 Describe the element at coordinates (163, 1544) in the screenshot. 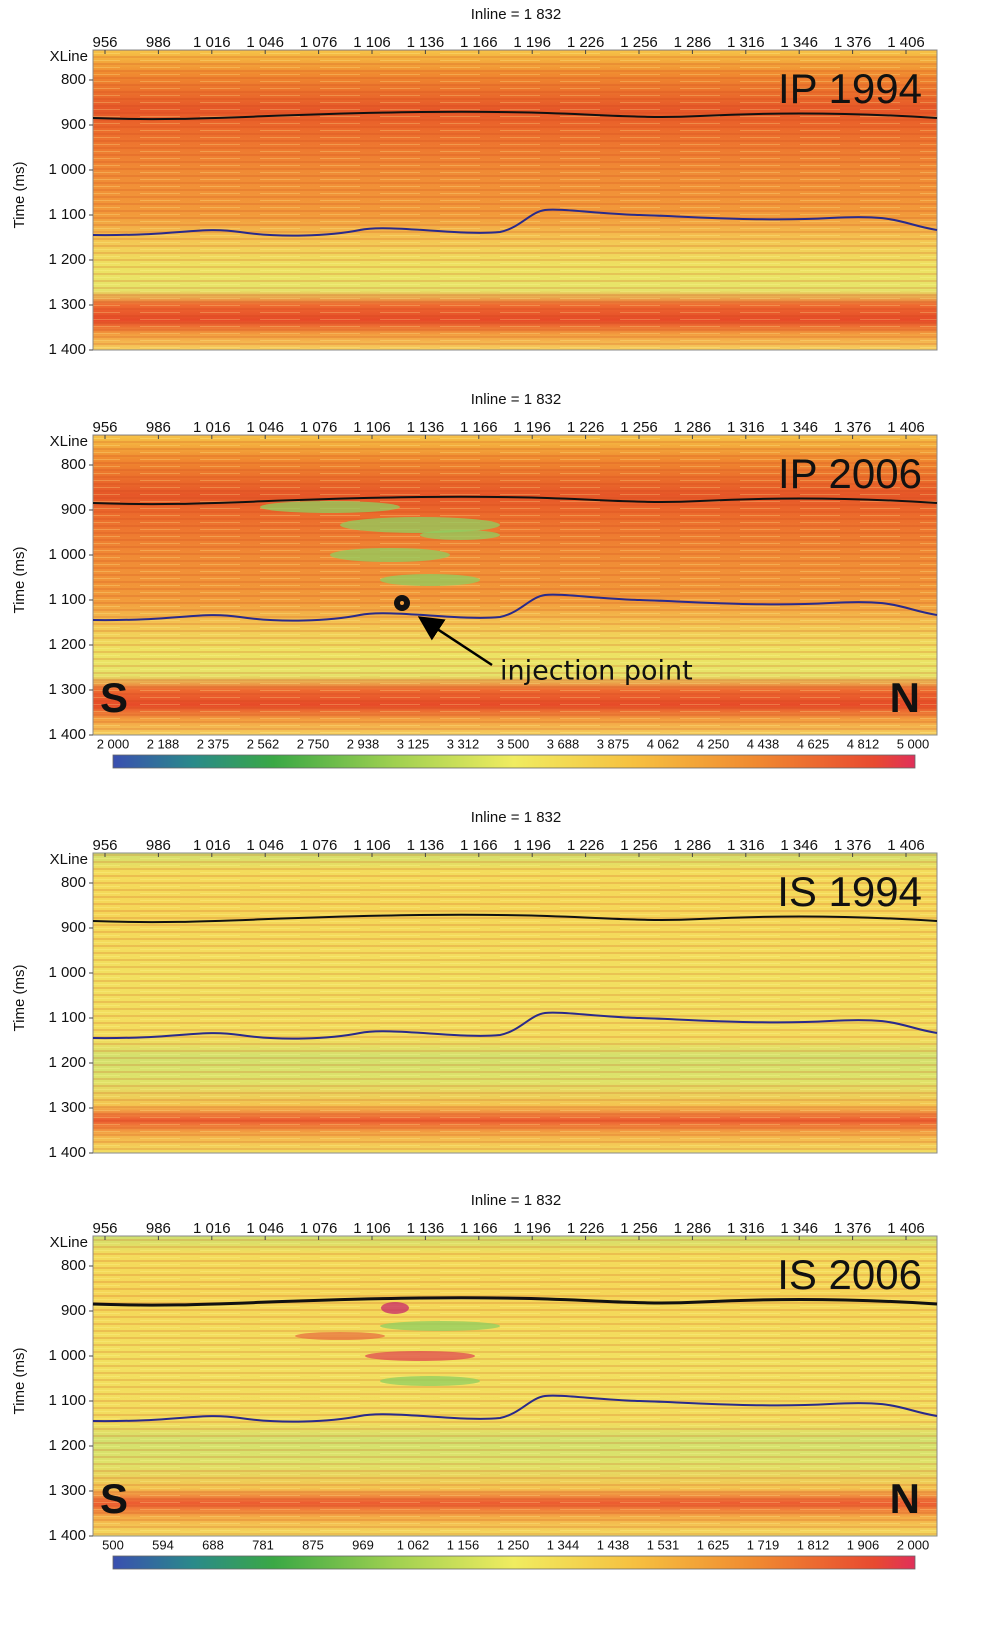

I see `colorbar-tick-label: 594` at that location.